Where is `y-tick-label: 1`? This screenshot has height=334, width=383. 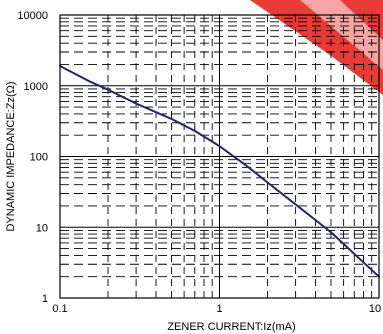 y-tick-label: 1 is located at coordinates (45, 299).